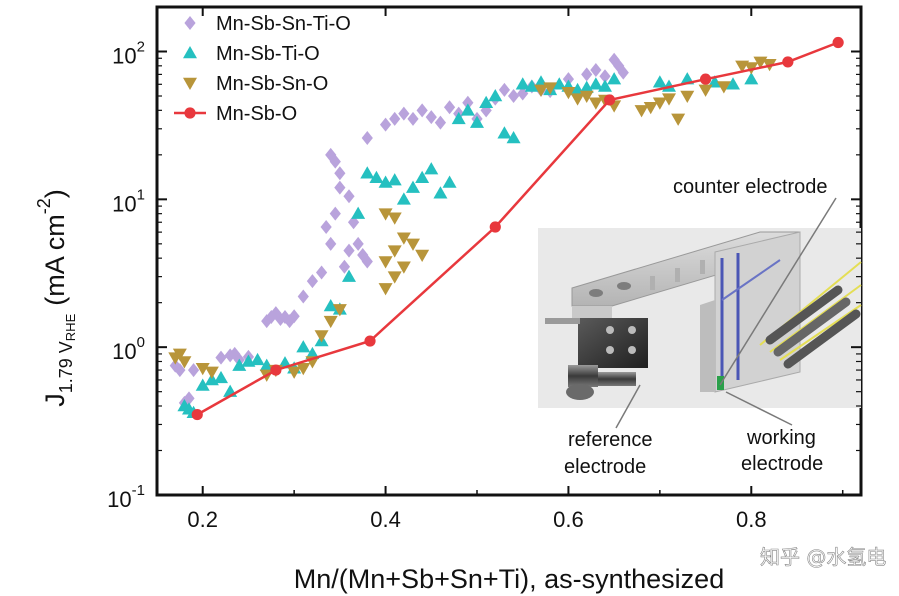 The width and height of the screenshot is (899, 596). What do you see at coordinates (128, 201) in the screenshot?
I see `y-tick-label-2: 10¹` at bounding box center [128, 201].